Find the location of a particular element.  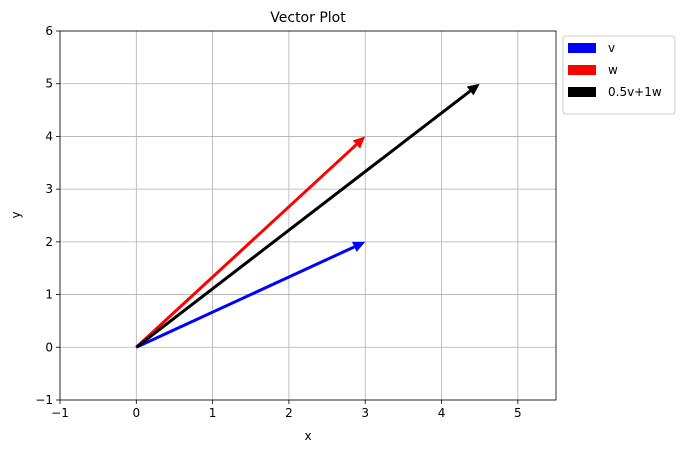

y-tick-label: 6 is located at coordinates (49, 31).